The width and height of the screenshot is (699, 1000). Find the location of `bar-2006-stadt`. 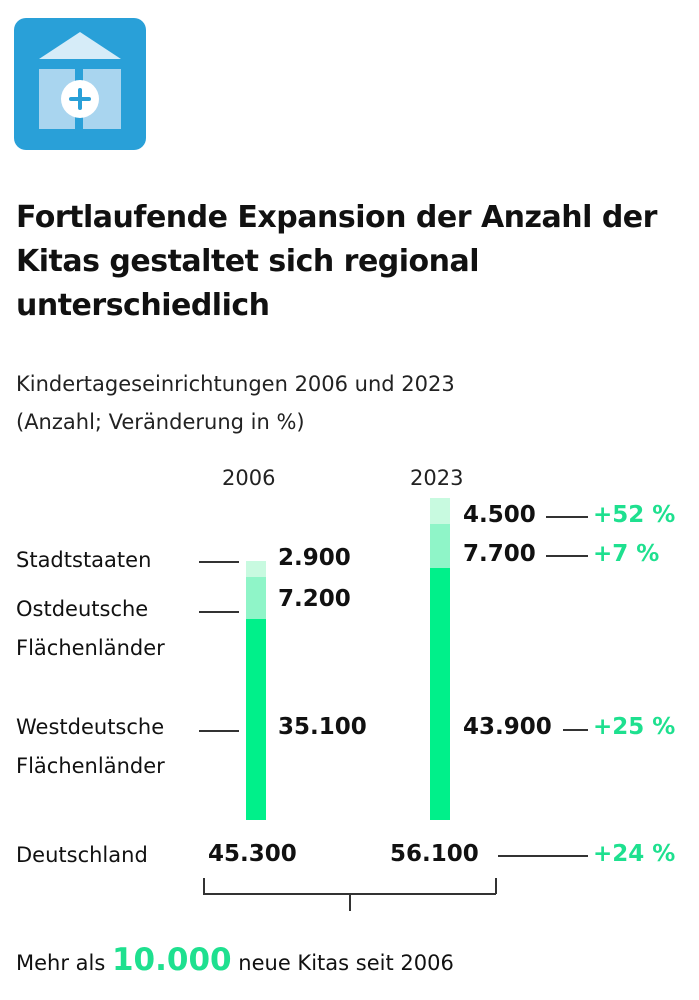

bar-2006-stadt is located at coordinates (256, 569).